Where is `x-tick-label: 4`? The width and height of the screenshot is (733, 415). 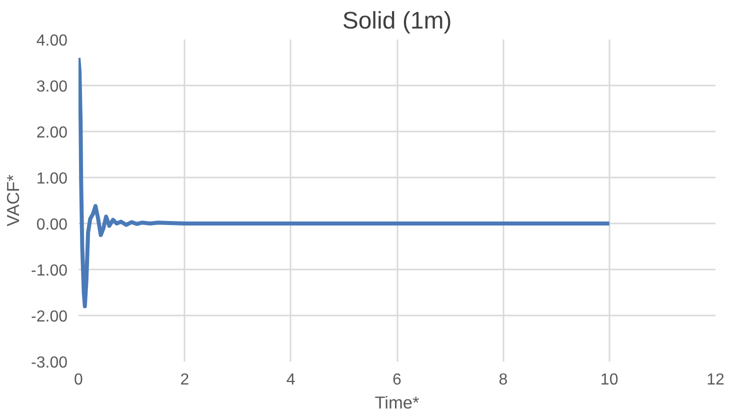
x-tick-label: 4 is located at coordinates (291, 380).